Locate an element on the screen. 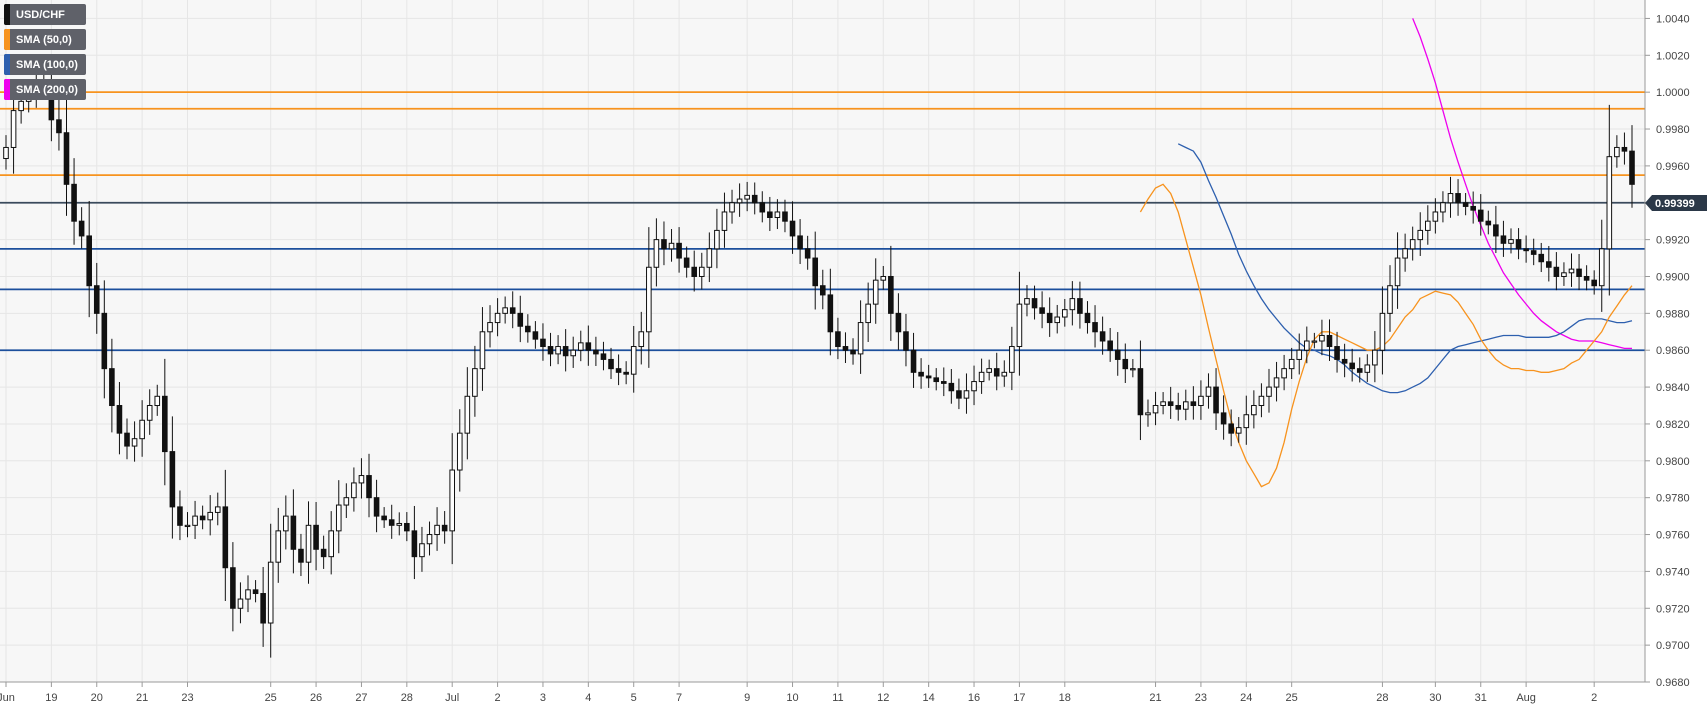 Image resolution: width=1707 pixels, height=717 pixels. x-tick-label: Jul is located at coordinates (452, 698).